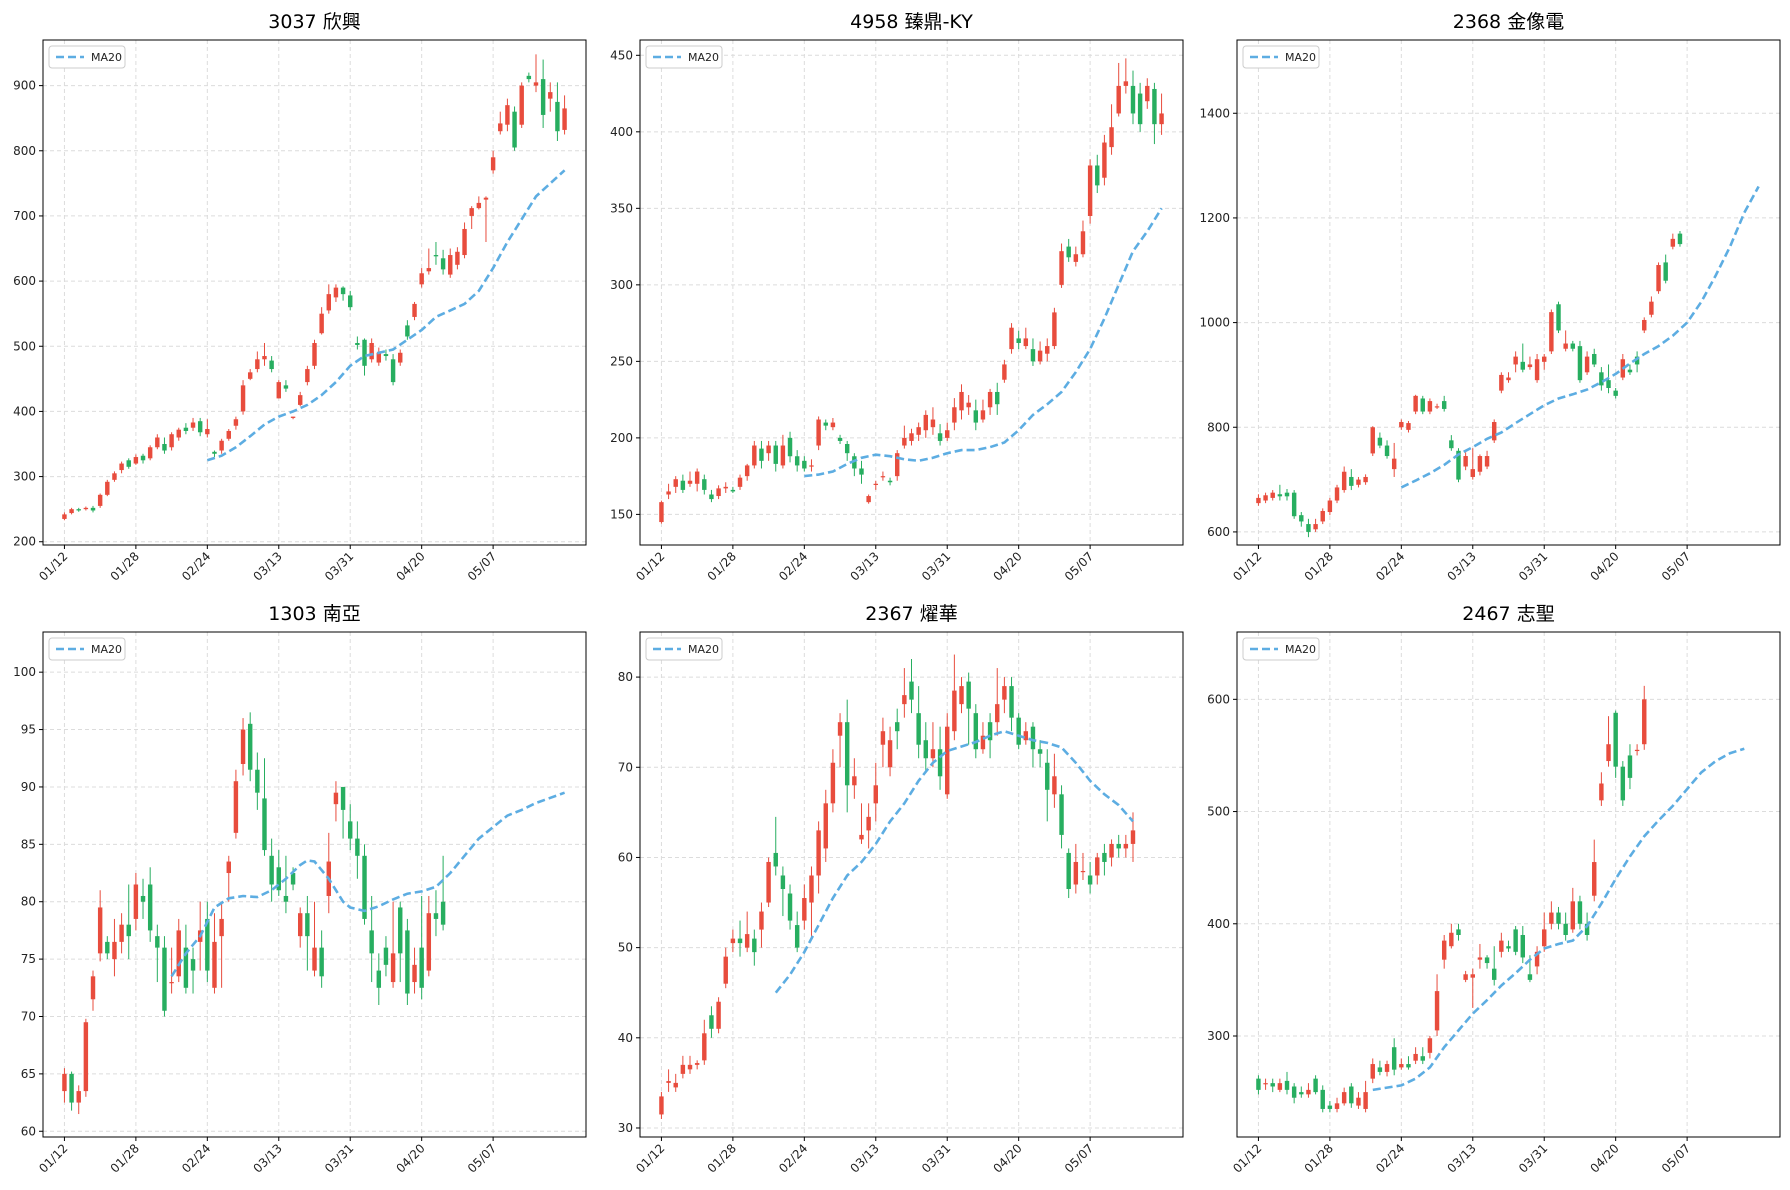 The height and width of the screenshot is (1190, 1790). What do you see at coordinates (106, 649) in the screenshot?
I see `legend-label: MA20` at bounding box center [106, 649].